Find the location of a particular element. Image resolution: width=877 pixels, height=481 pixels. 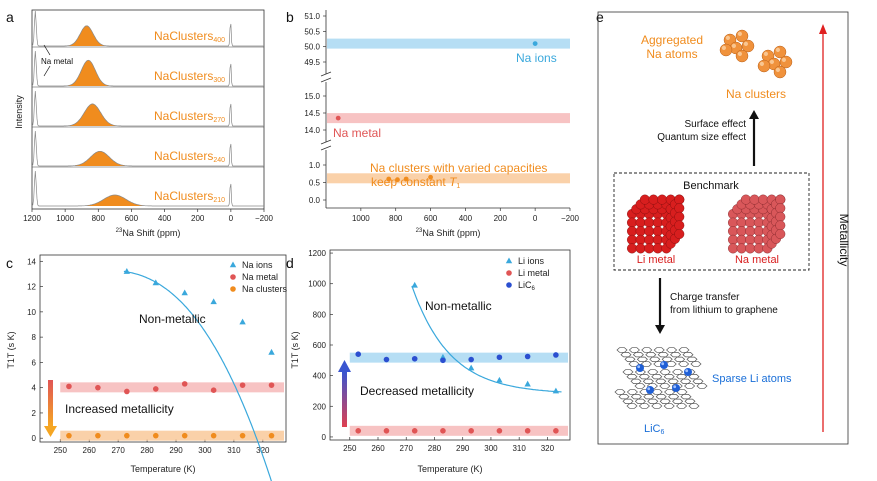

panel-b-ytick-label: 0.0 is located at coordinates (315, 200).